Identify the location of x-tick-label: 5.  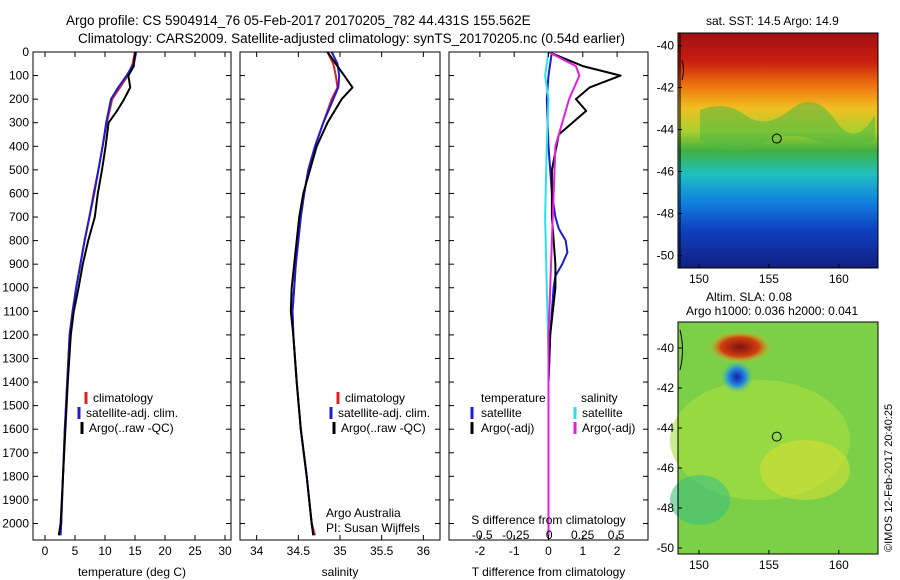
(75, 551).